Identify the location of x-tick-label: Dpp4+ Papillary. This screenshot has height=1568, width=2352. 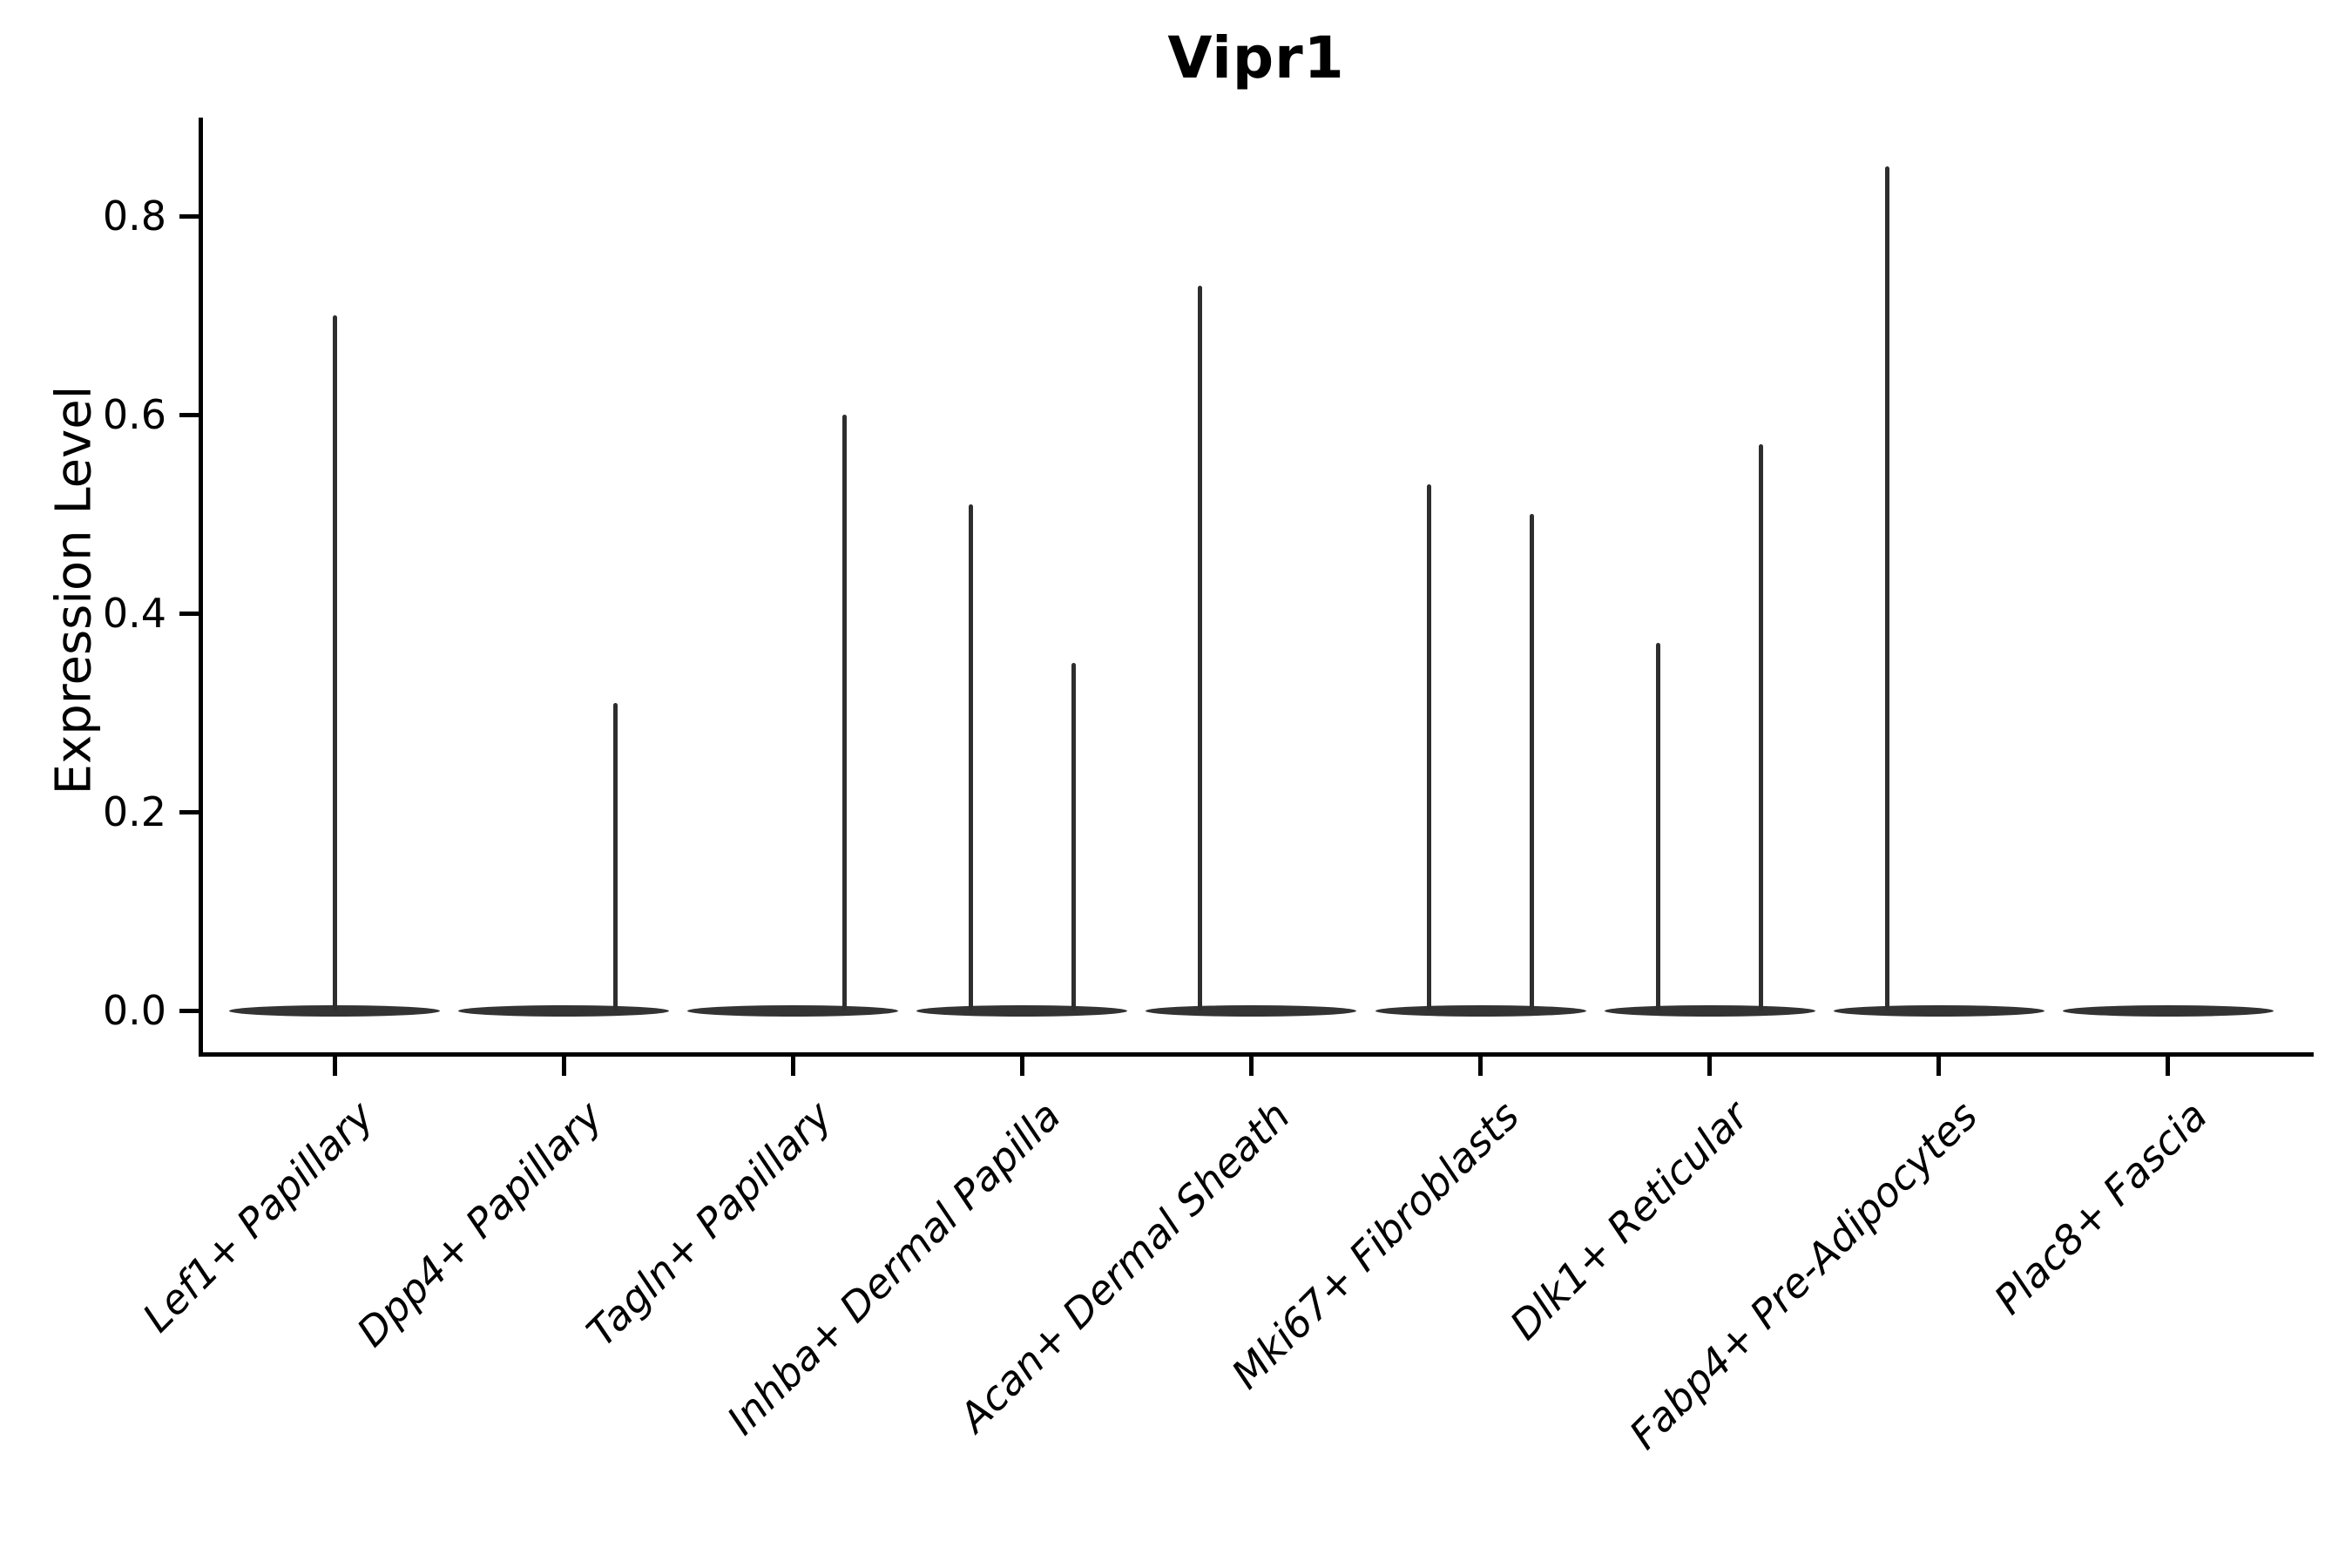
(480, 1224).